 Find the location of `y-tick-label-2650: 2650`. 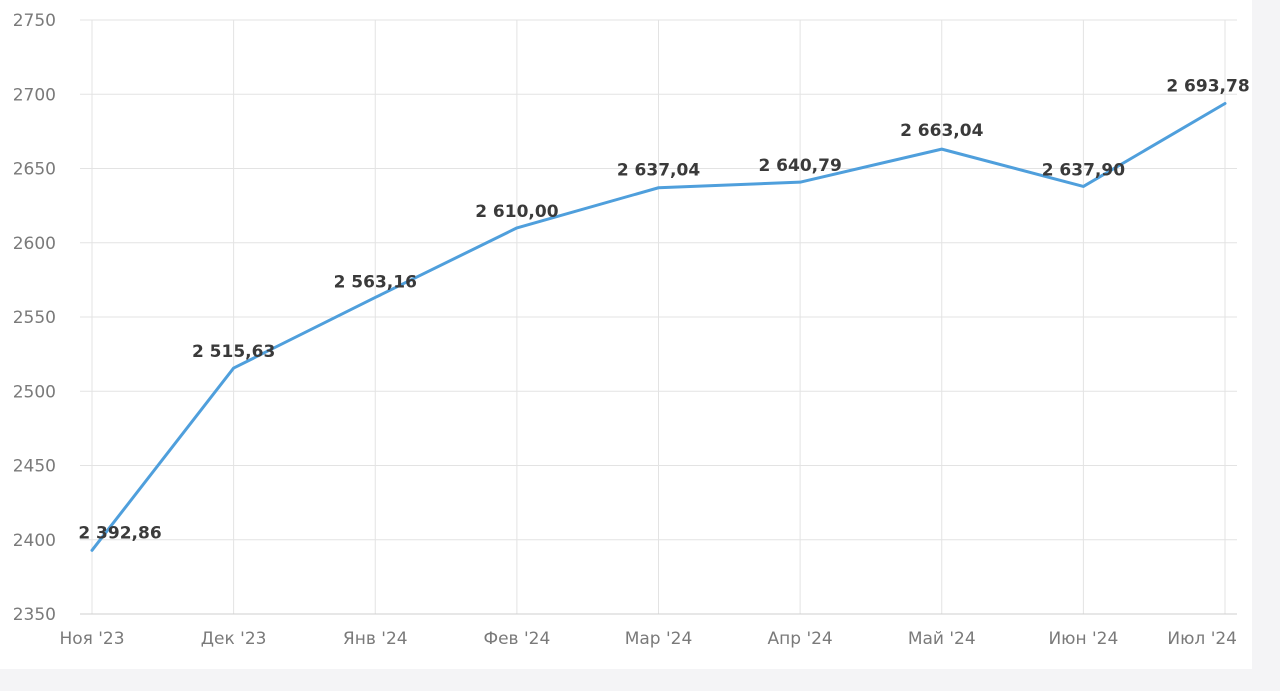

y-tick-label-2650: 2650 is located at coordinates (34, 170).